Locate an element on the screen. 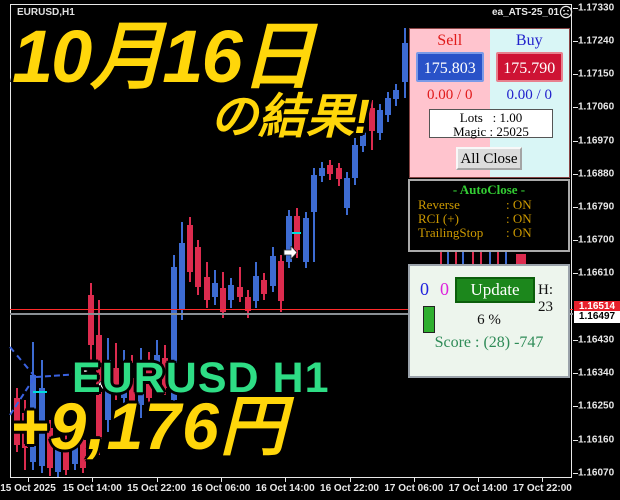  sell-price-button: 175.803 is located at coordinates (450, 67).